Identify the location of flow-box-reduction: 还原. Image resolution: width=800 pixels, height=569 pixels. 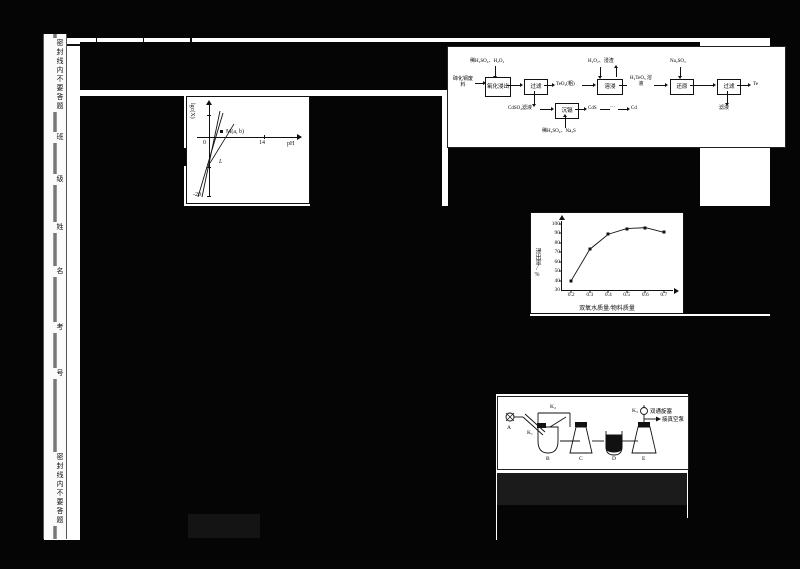
(682, 87).